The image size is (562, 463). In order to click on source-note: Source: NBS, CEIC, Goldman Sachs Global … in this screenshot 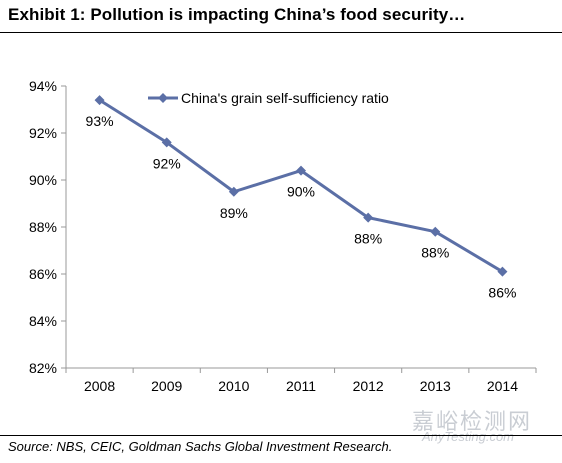, I will do `click(200, 446)`.